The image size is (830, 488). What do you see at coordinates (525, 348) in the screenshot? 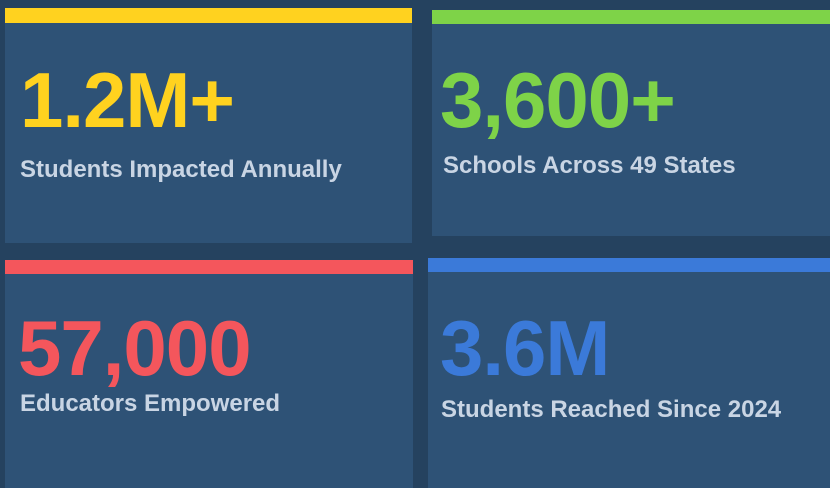
I see `stat-value: 3.6M` at bounding box center [525, 348].